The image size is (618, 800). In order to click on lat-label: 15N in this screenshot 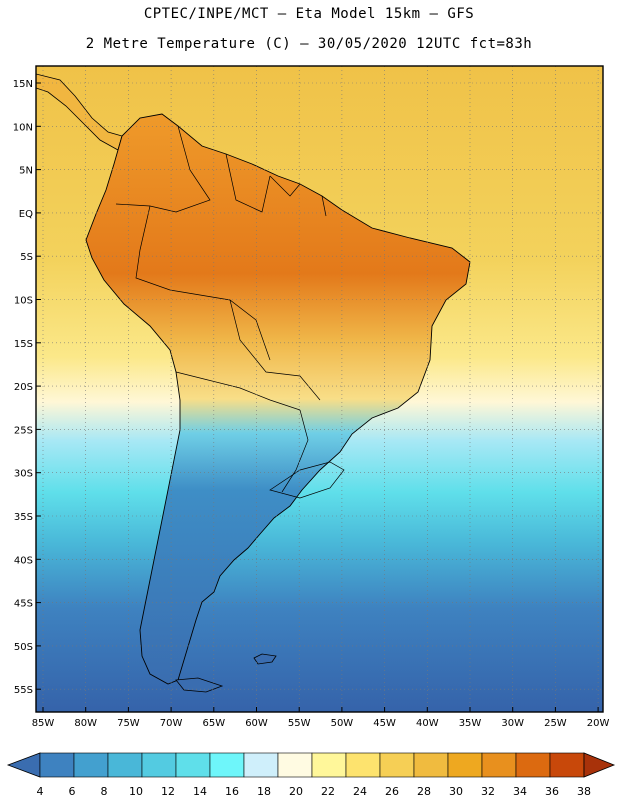, I will do `click(23, 84)`.